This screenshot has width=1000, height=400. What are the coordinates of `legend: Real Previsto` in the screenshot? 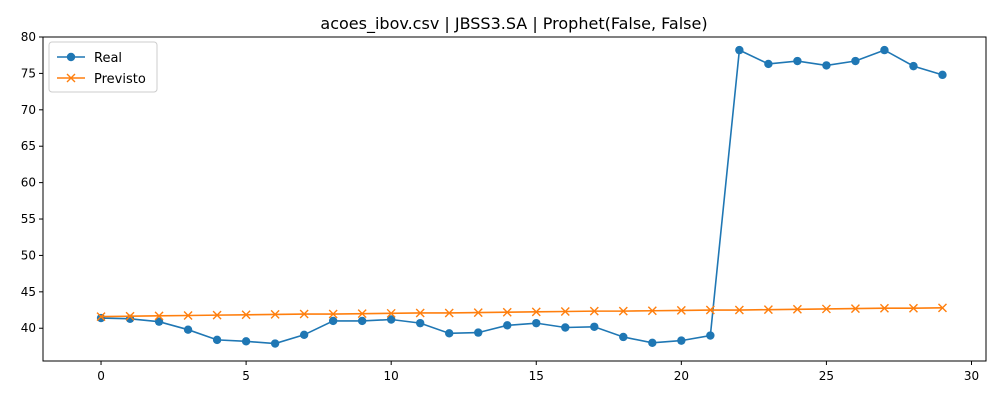 It's located at (103, 67).